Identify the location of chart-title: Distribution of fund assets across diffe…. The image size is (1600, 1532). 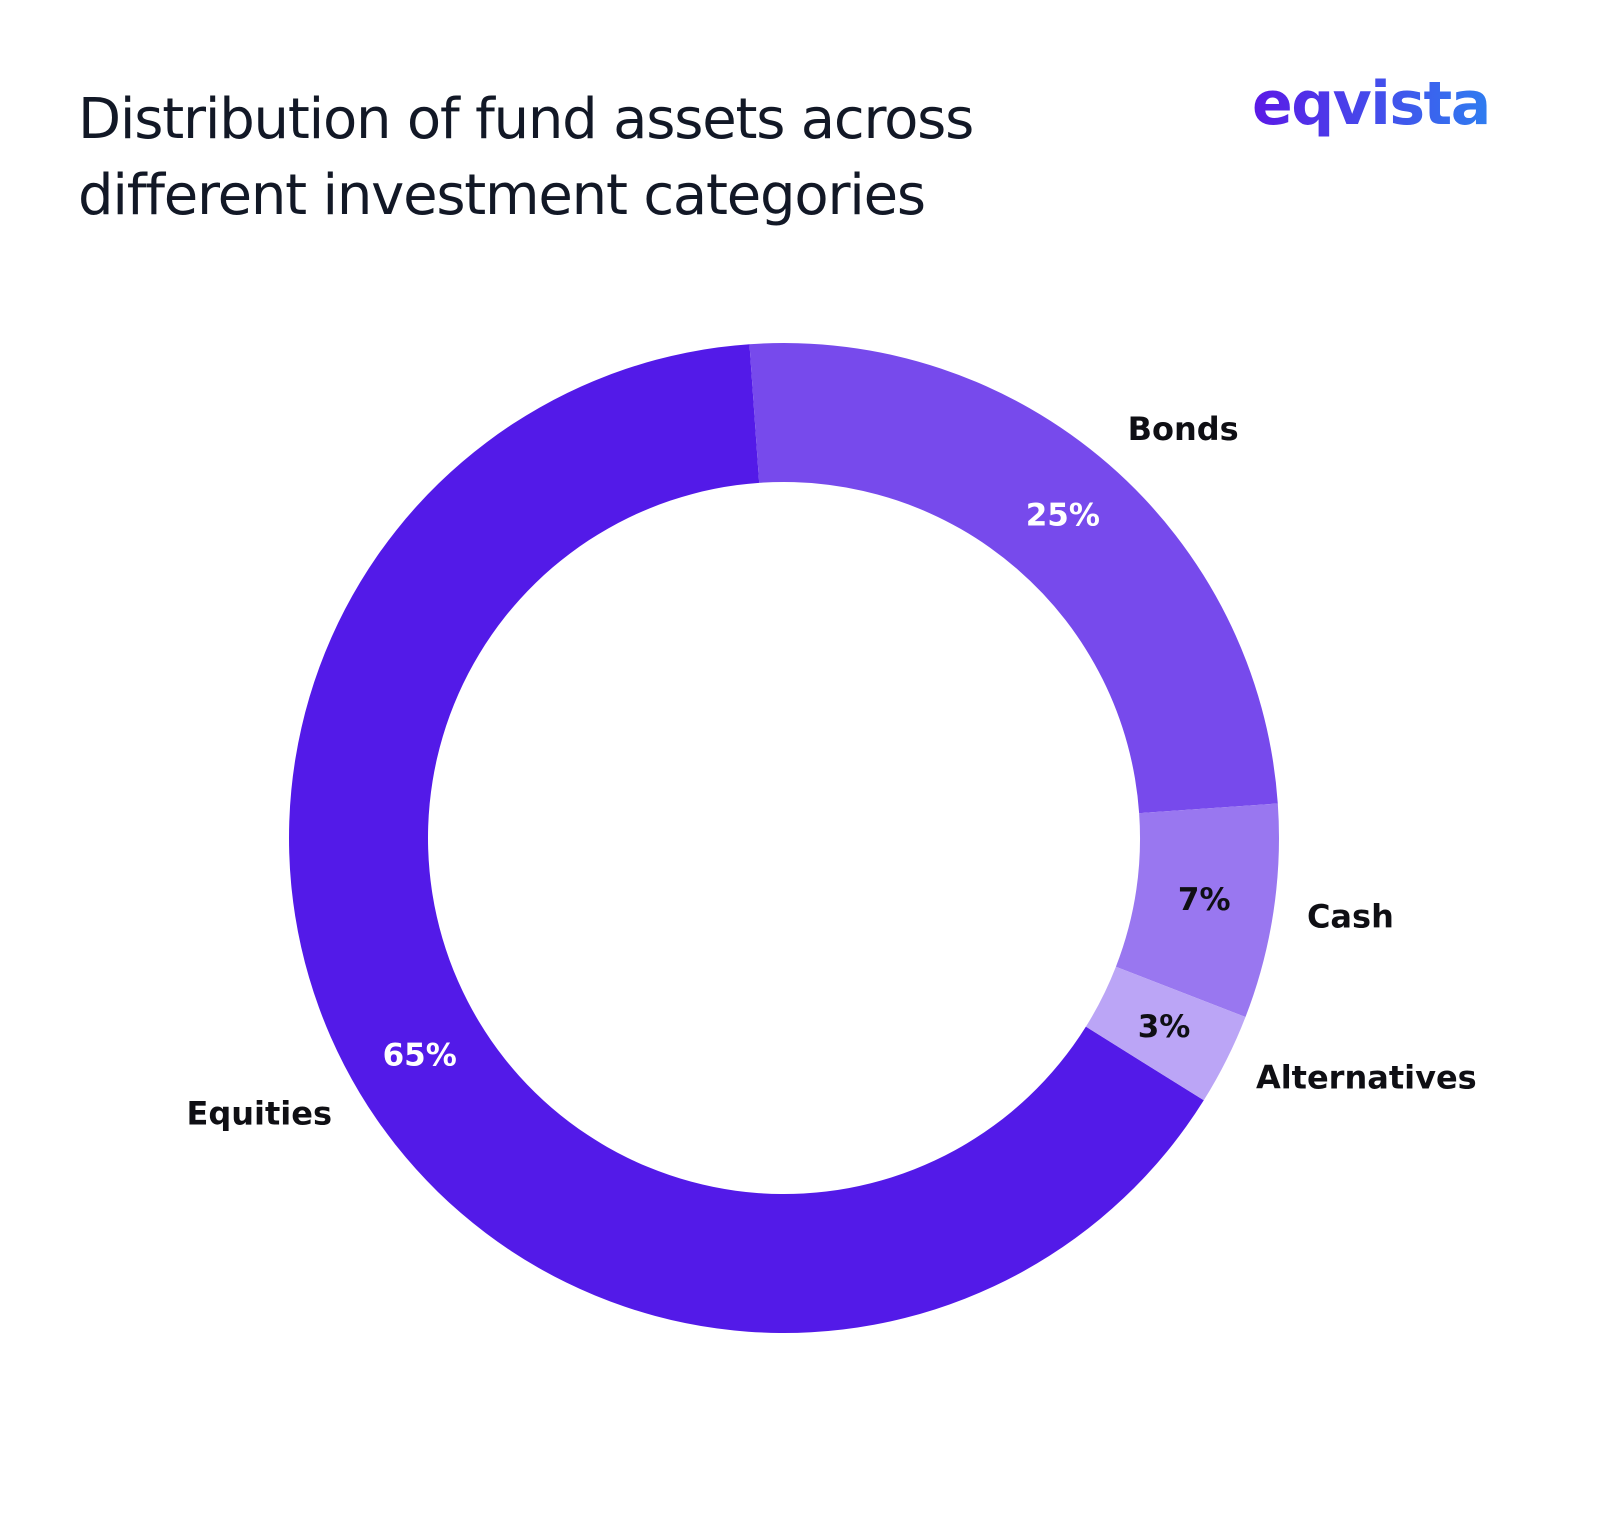
(526, 157).